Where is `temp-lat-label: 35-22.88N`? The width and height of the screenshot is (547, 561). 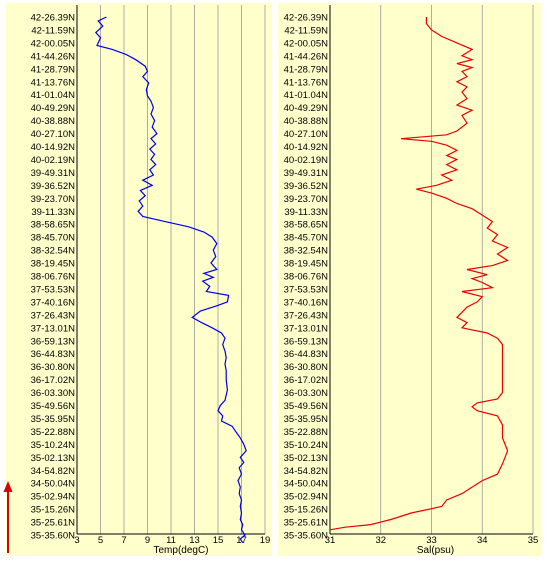
temp-lat-label: 35-22.88N is located at coordinates (53, 432).